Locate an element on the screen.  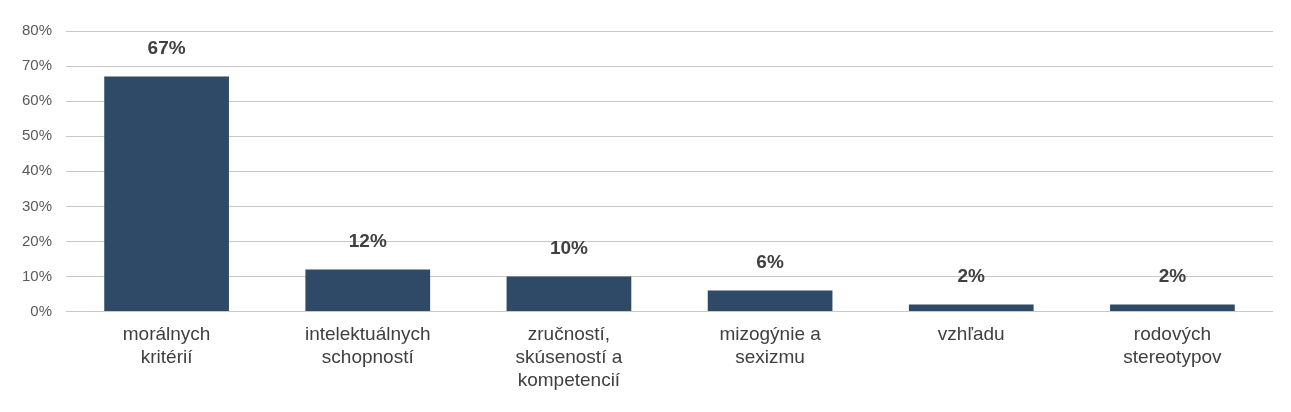
y-tick-label: 20% is located at coordinates (37, 240).